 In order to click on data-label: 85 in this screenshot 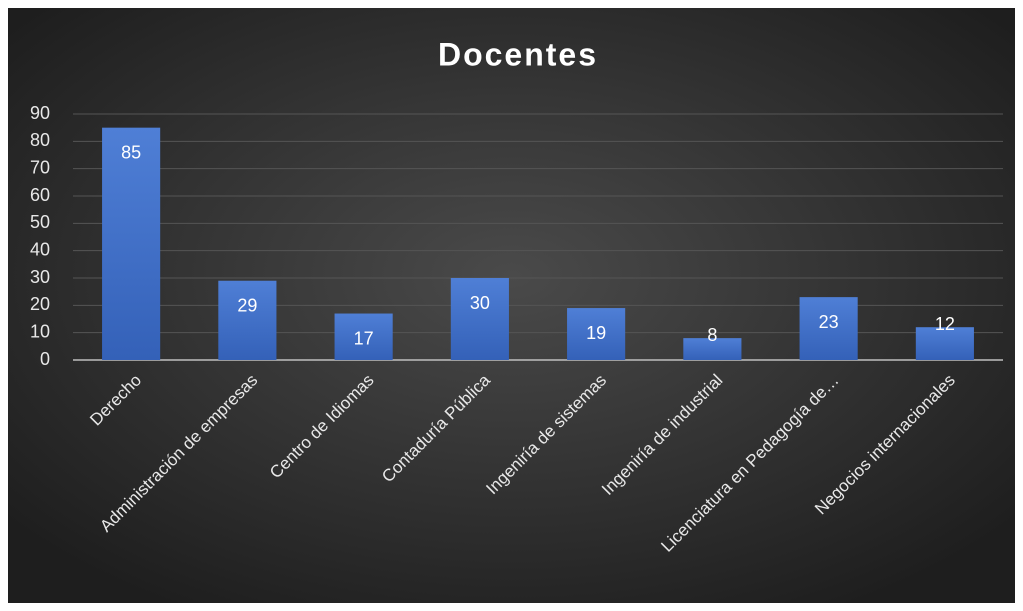, I will do `click(131, 152)`.